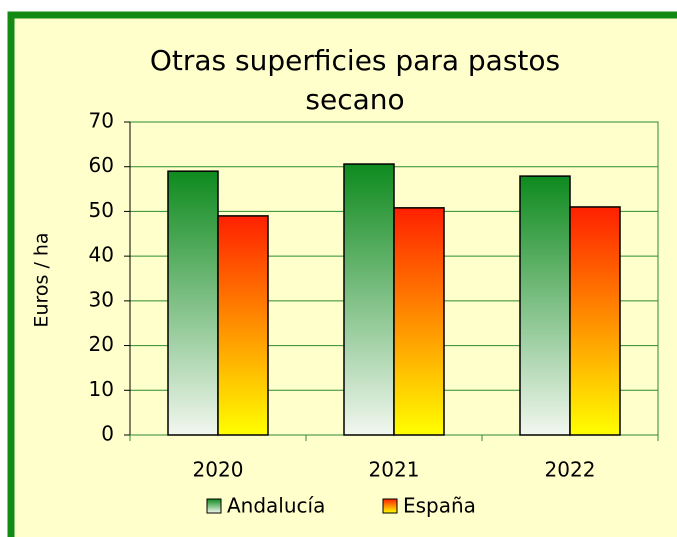  I want to click on legend-label: España, so click(439, 506).